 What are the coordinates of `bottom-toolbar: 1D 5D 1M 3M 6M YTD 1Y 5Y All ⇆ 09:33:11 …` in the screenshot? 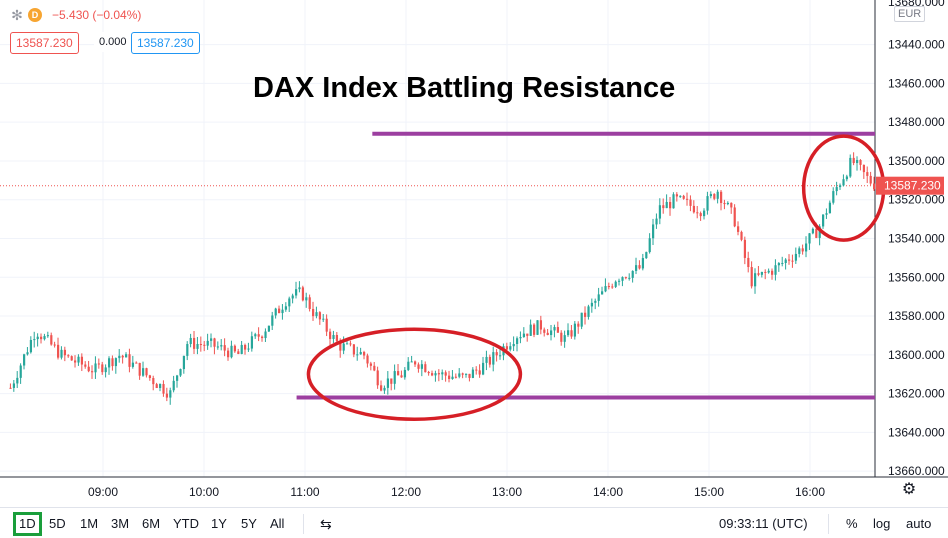 It's located at (474, 522).